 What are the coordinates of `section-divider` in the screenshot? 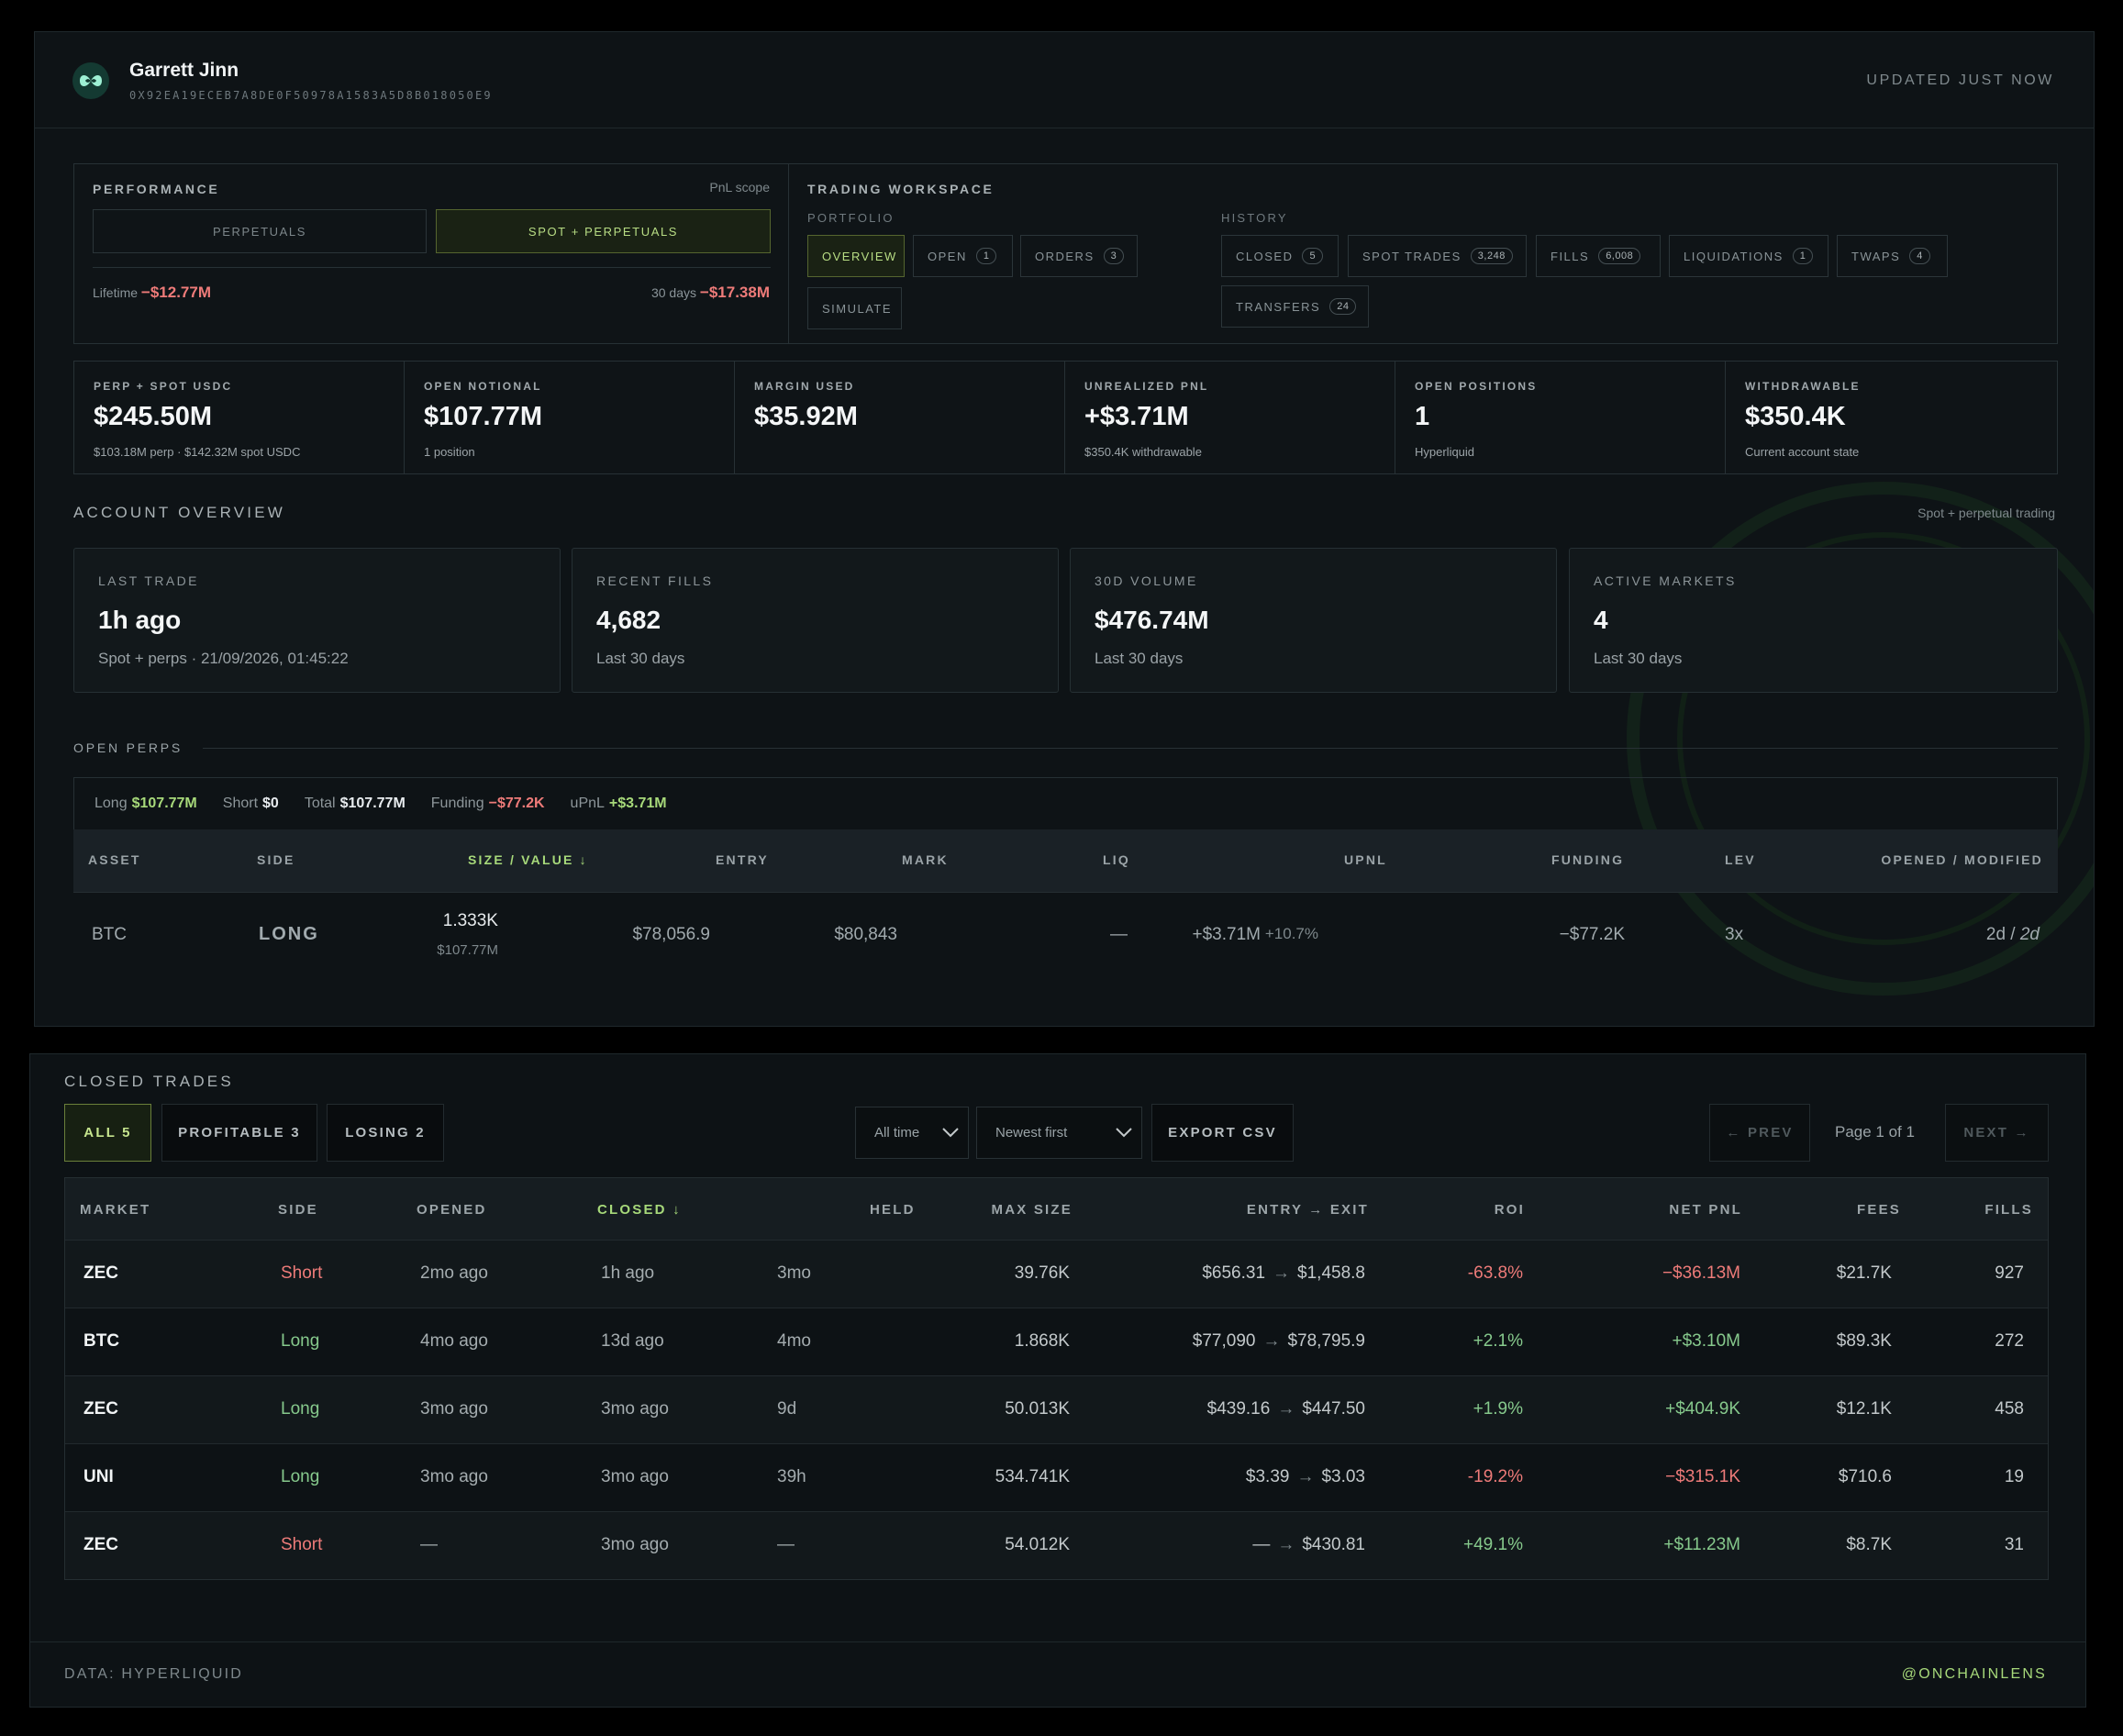 It's located at (1130, 748).